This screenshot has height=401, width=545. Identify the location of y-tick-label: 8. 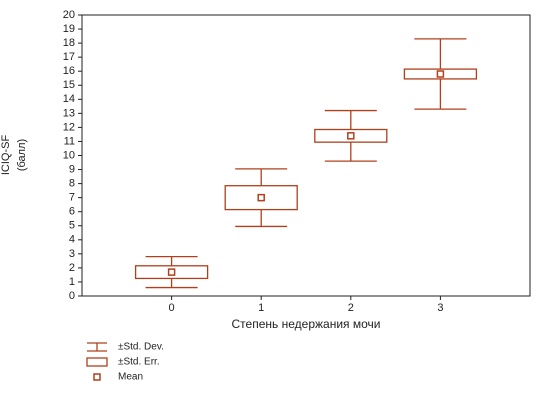
(72, 184).